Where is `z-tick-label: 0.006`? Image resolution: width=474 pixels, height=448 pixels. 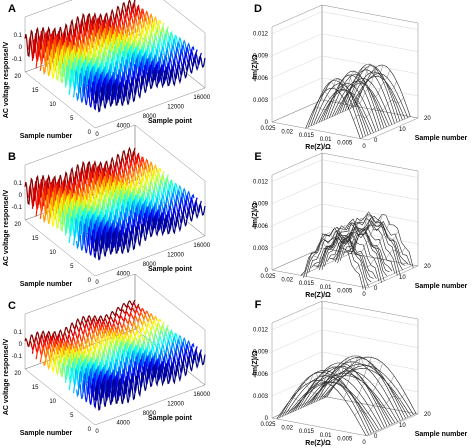
z-tick-label: 0.006 is located at coordinates (261, 227).